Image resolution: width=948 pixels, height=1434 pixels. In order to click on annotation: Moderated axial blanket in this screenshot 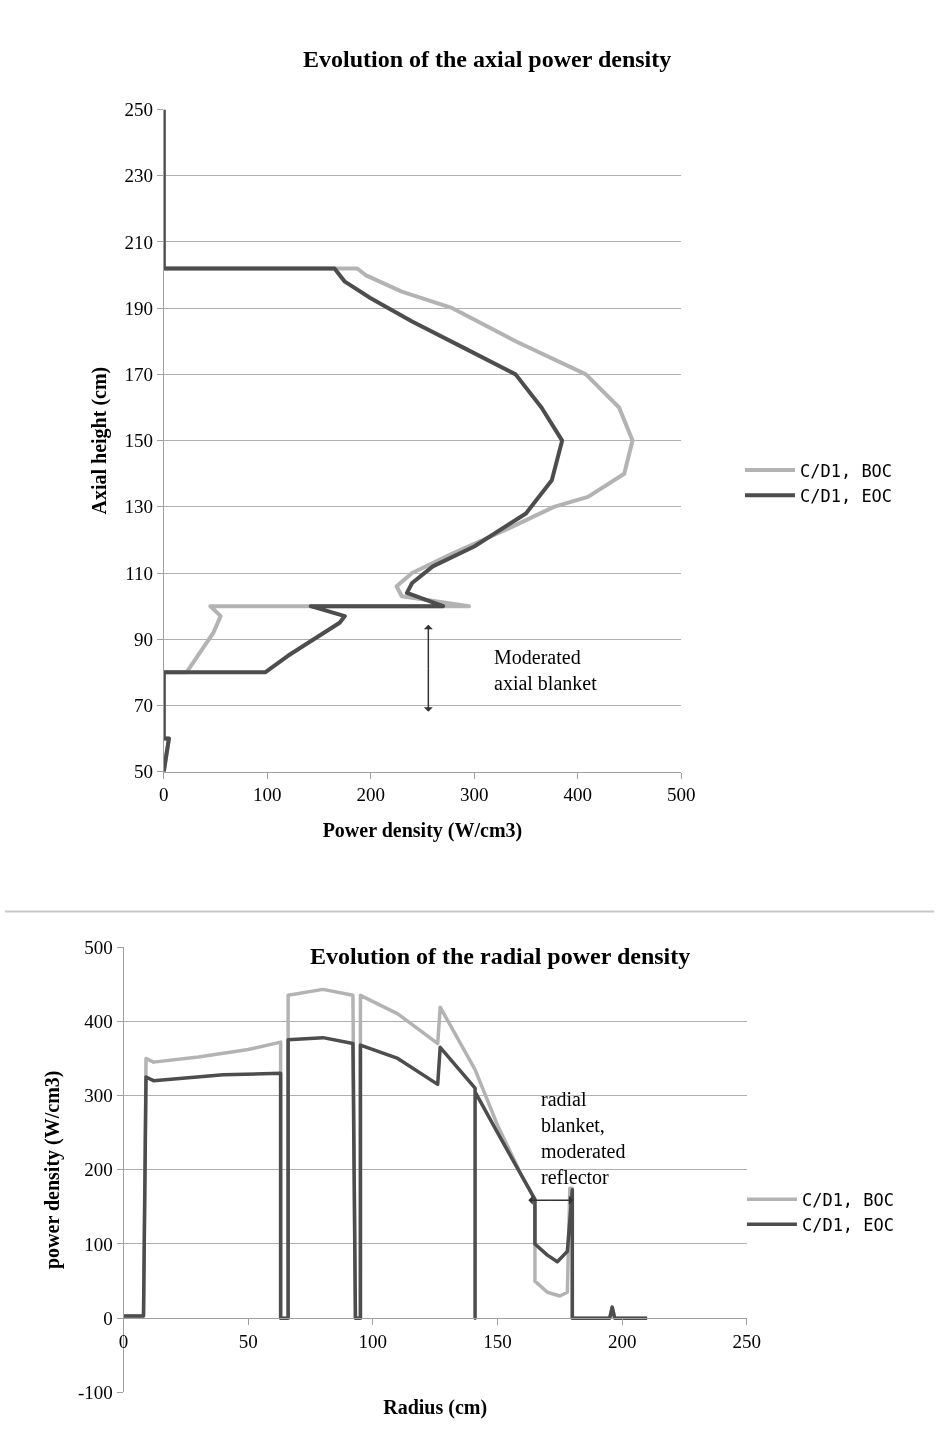, I will do `click(546, 670)`.